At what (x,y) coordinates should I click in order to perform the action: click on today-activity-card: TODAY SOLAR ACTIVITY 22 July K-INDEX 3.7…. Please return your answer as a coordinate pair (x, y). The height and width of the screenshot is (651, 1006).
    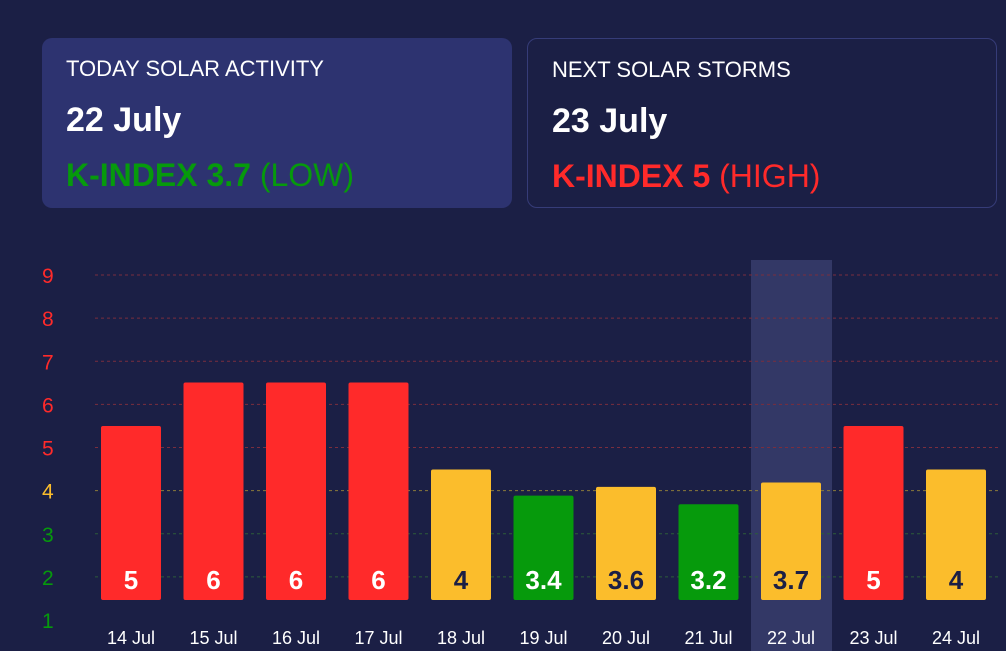
    Looking at the image, I should click on (277, 123).